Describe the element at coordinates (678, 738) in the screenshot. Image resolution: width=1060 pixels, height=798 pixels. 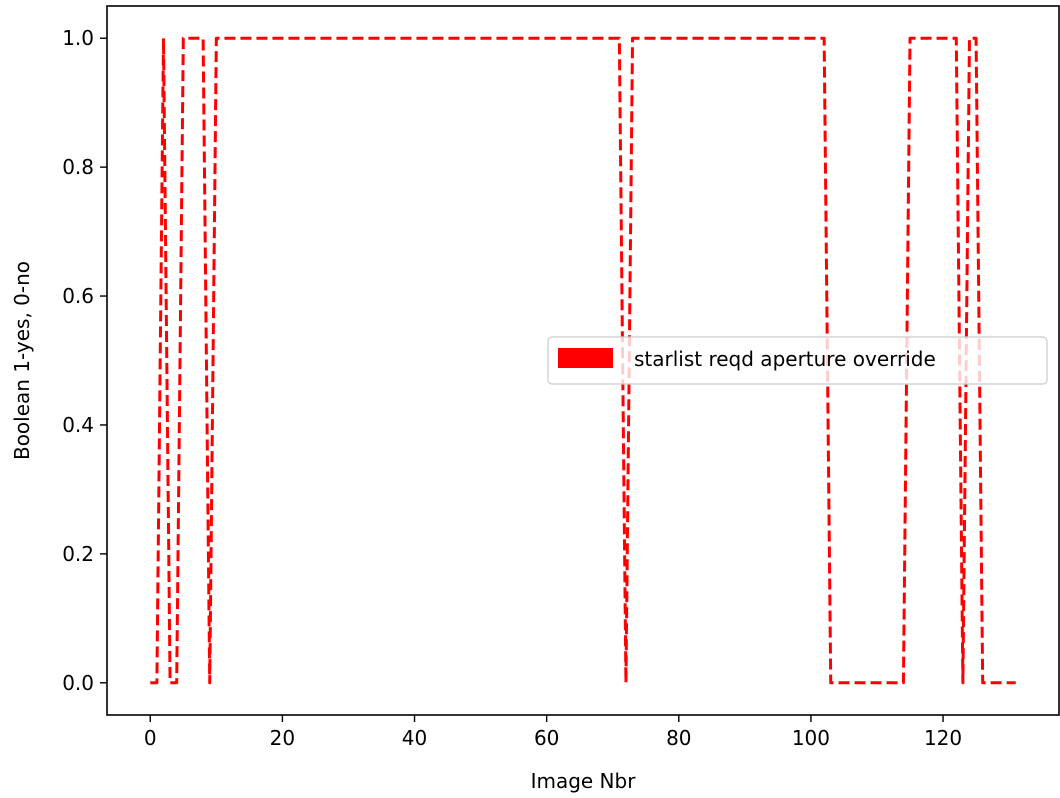
I see `x-tick-label: 80` at that location.